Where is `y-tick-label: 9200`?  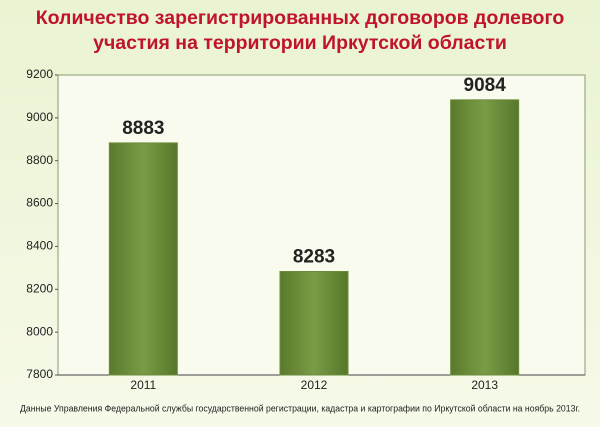
y-tick-label: 9200 is located at coordinates (39, 74).